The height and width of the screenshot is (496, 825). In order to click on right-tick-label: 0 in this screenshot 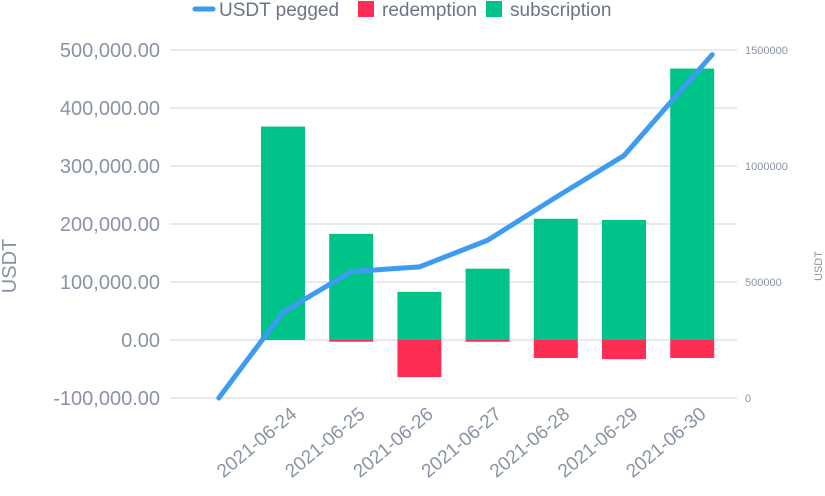, I will do `click(748, 399)`.